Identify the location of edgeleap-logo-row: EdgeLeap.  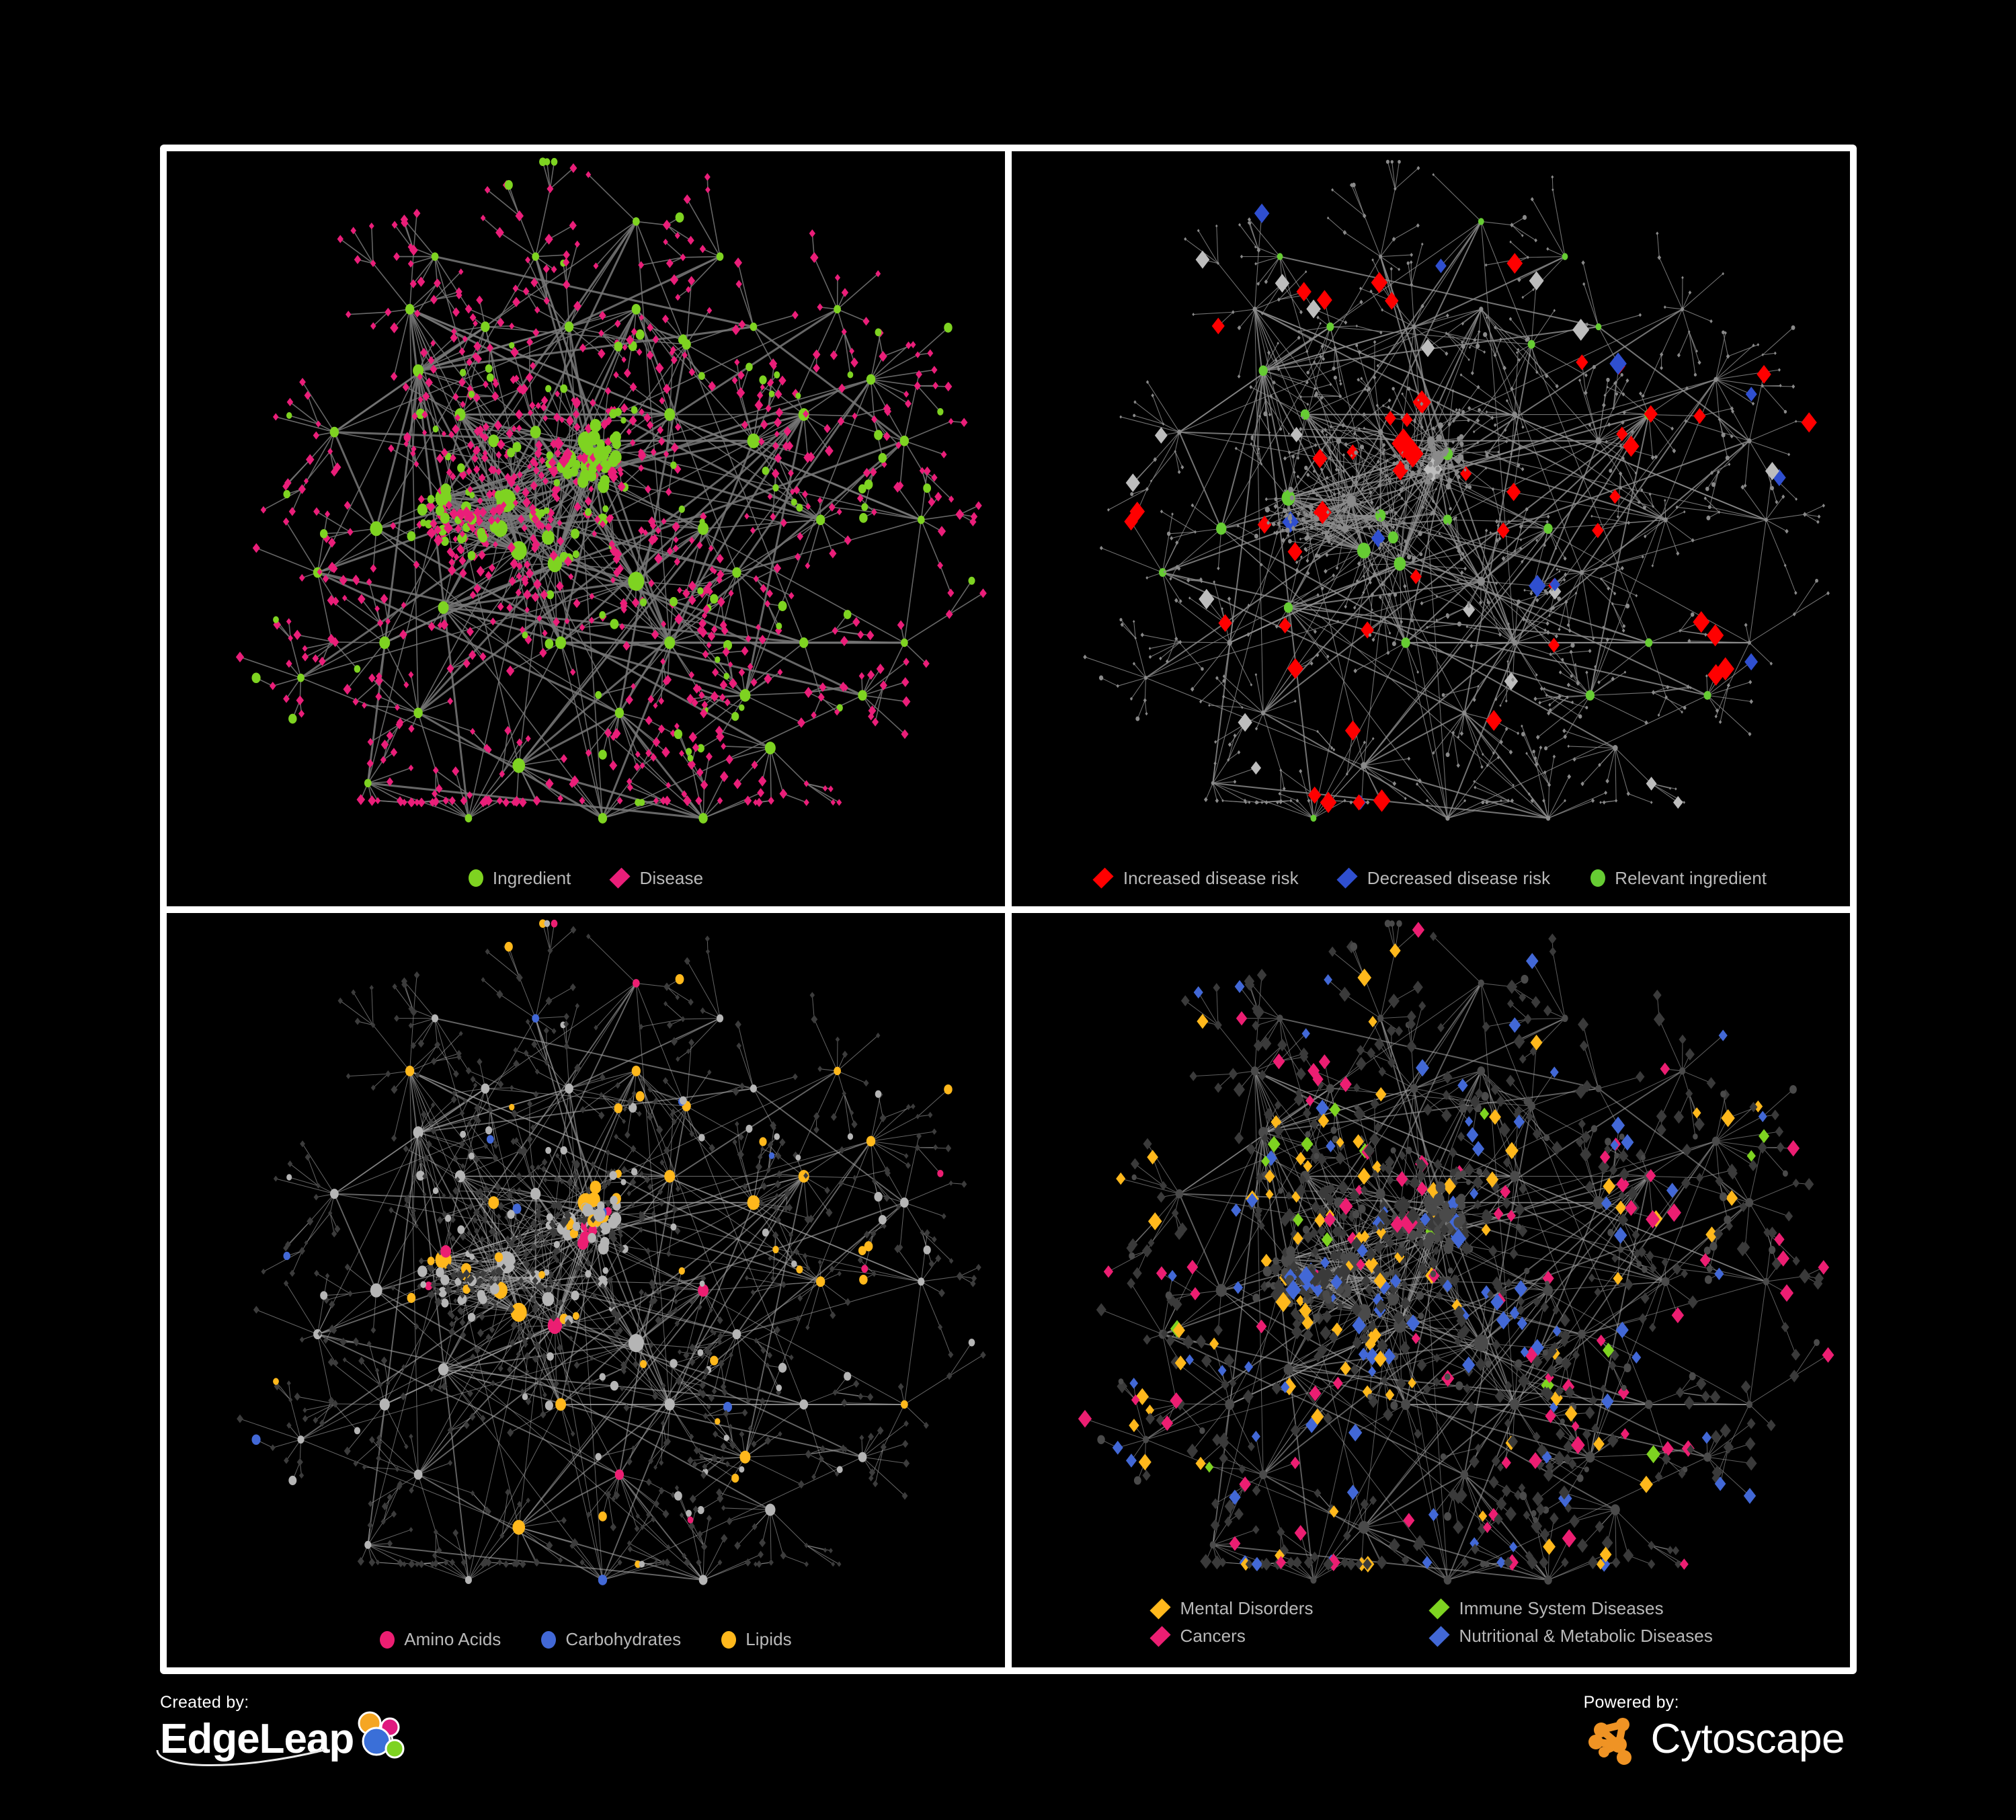
(284, 1738).